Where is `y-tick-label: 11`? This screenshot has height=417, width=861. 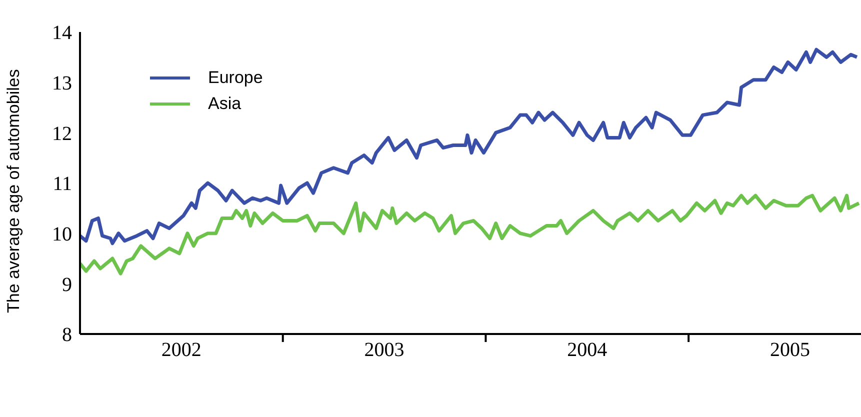 y-tick-label: 11 is located at coordinates (62, 184).